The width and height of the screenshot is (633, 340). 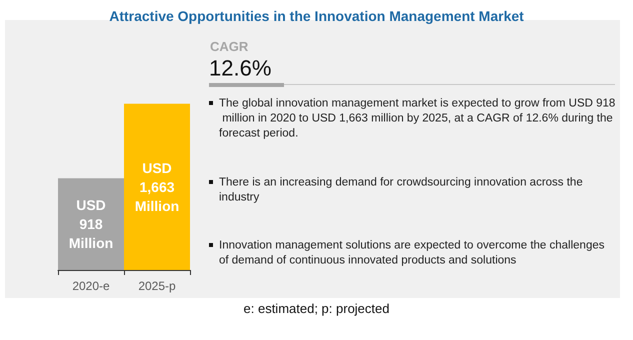 What do you see at coordinates (157, 286) in the screenshot?
I see `x-tick-label: 2025-p` at bounding box center [157, 286].